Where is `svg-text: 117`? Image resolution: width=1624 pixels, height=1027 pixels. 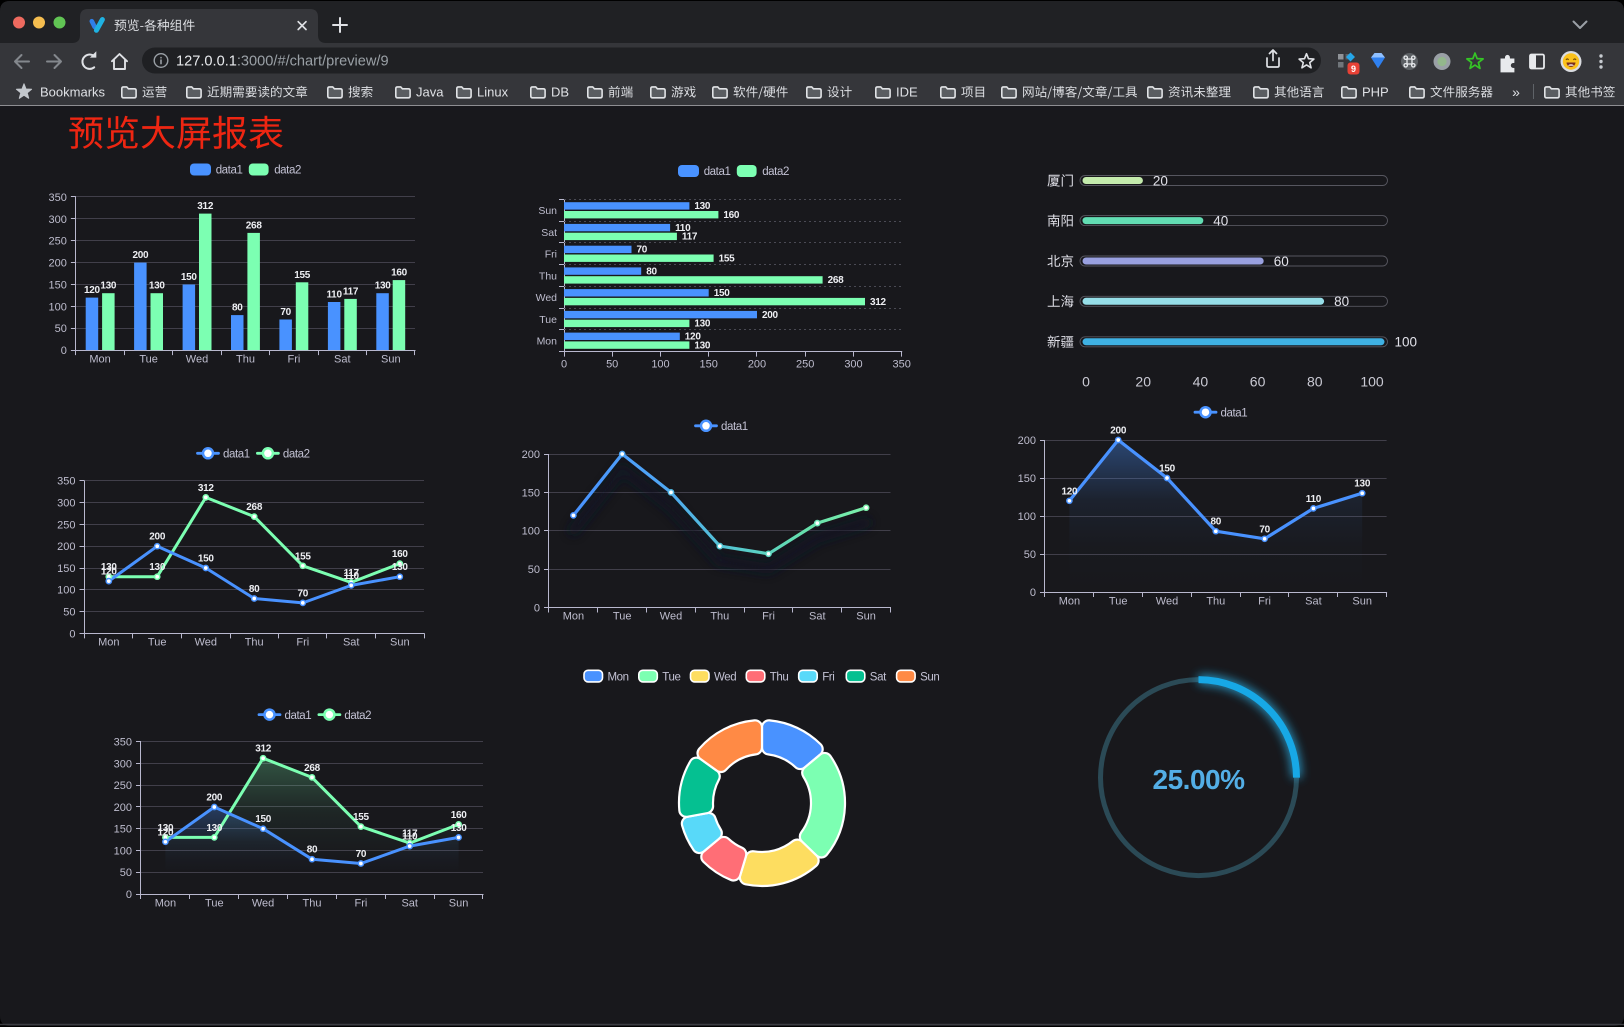
svg-text: 117 is located at coordinates (351, 291).